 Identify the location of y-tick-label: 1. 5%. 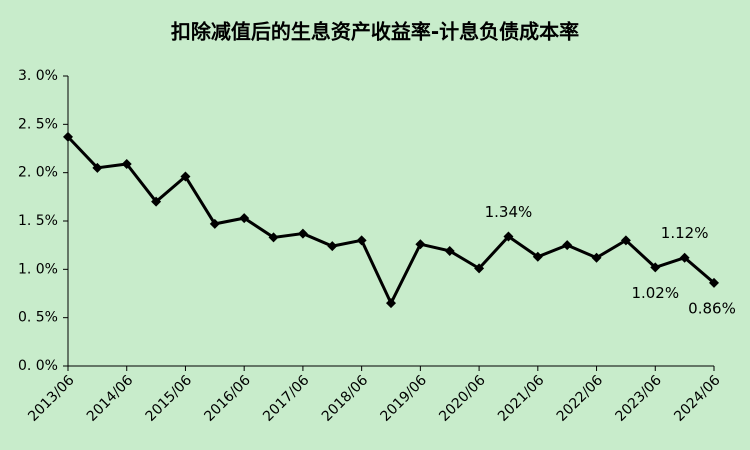
(38, 221).